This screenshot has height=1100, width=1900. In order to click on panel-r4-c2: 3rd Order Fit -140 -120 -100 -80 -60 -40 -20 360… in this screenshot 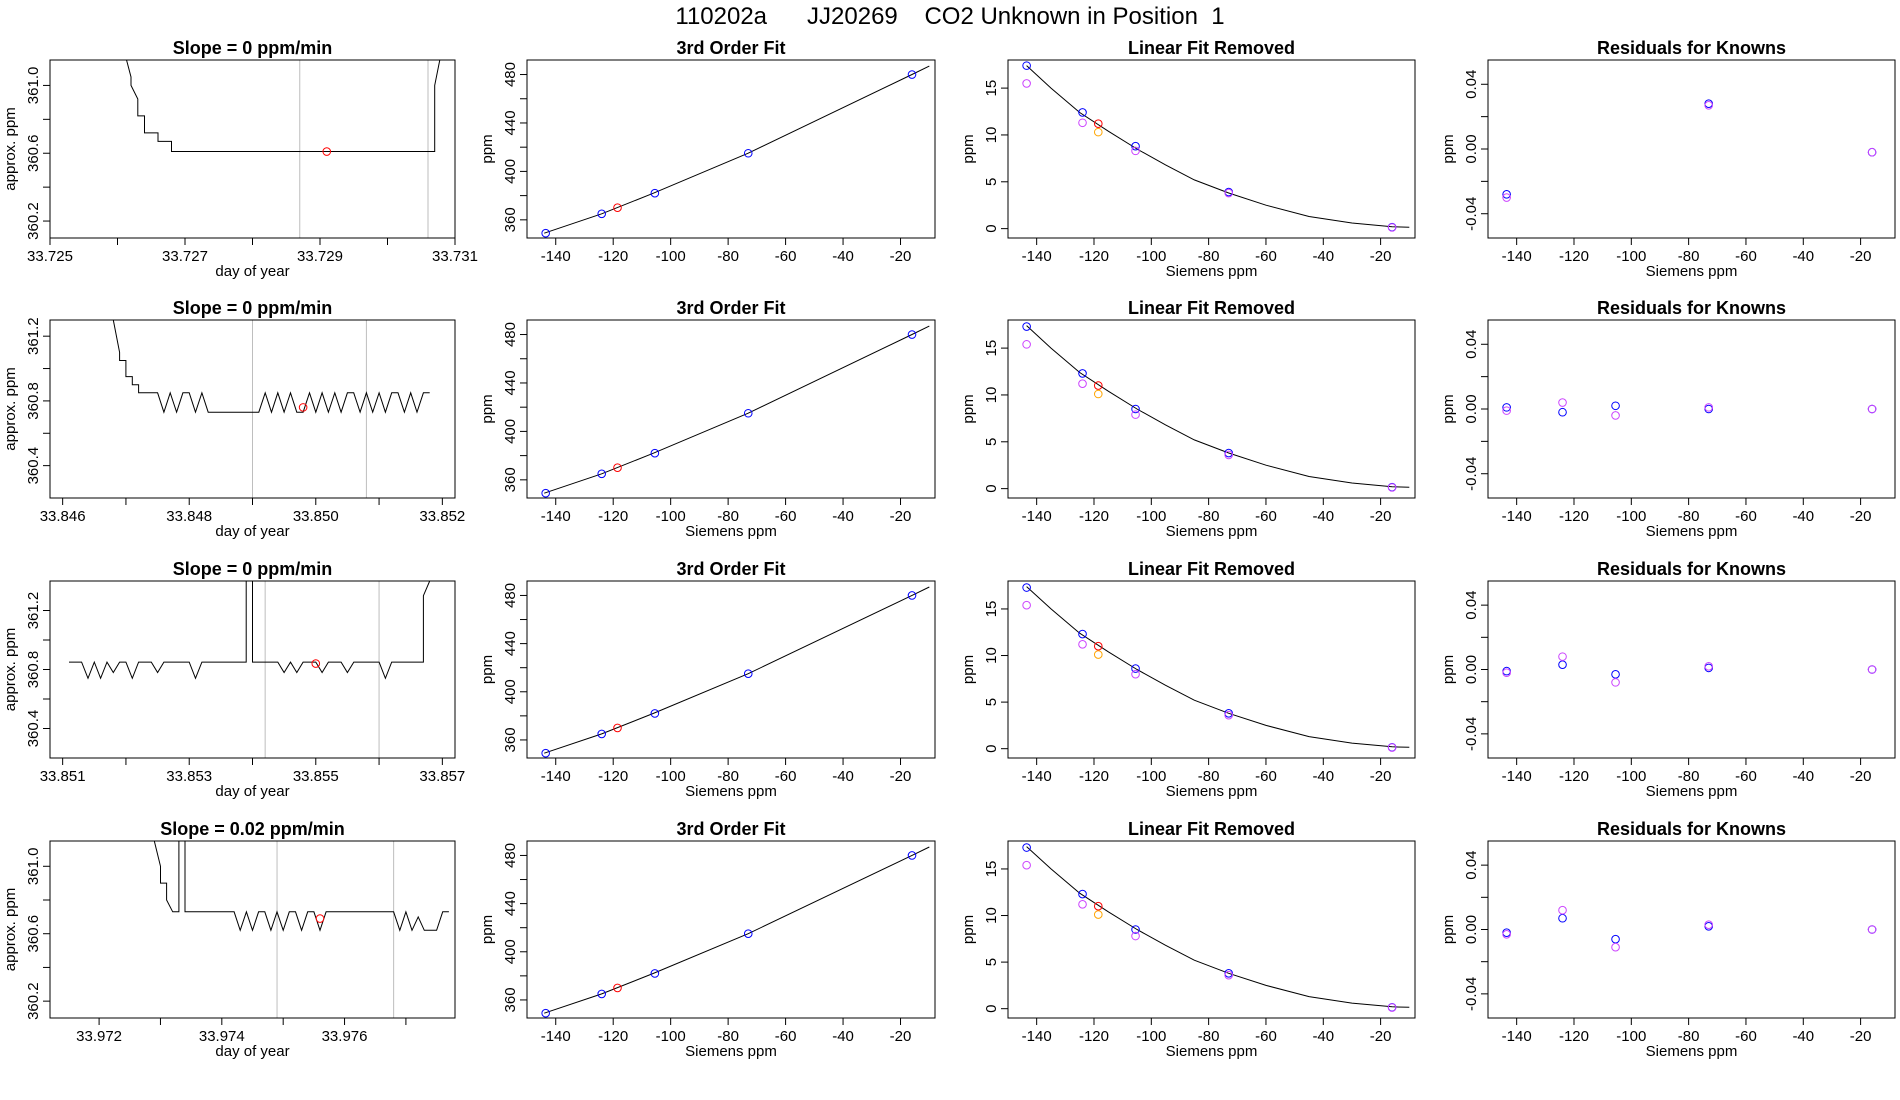, I will do `click(707, 939)`.